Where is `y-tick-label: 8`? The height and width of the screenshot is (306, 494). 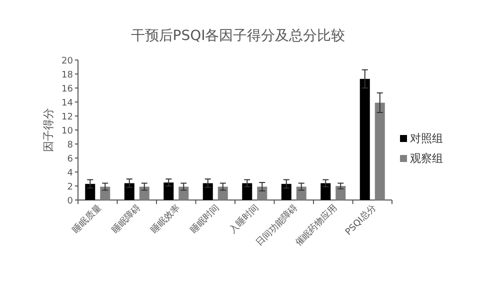
y-tick-label: 8 is located at coordinates (70, 145).